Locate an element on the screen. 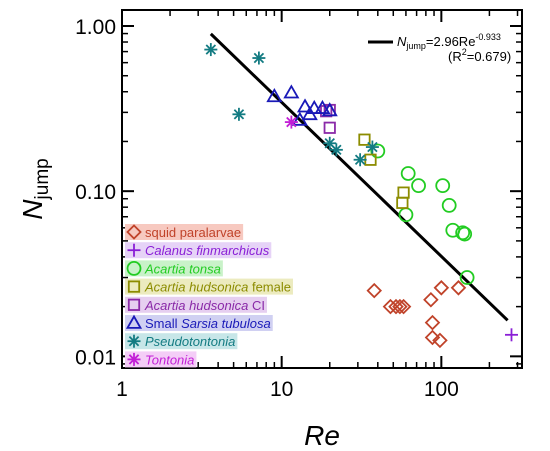  legend-label-part: Acartia tonsa is located at coordinates (182, 268).